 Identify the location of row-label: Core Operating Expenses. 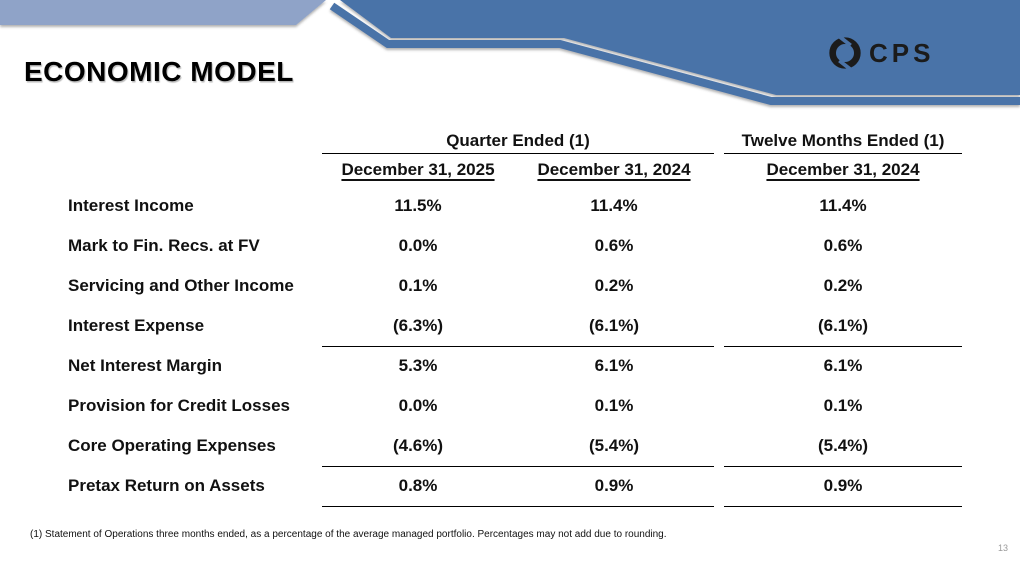
(172, 445).